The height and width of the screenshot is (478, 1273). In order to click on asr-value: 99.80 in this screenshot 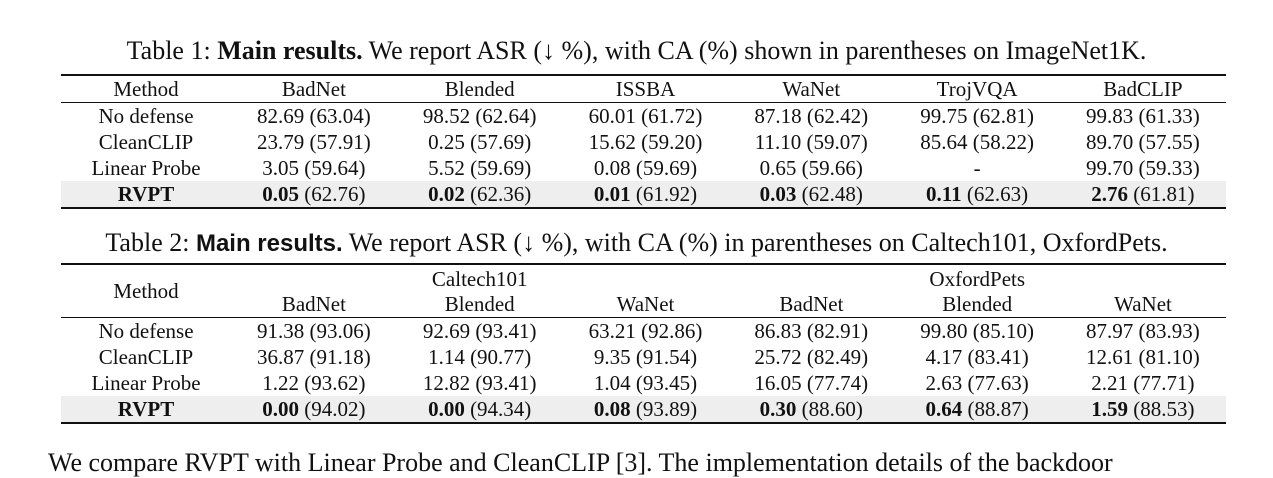, I will do `click(944, 331)`.